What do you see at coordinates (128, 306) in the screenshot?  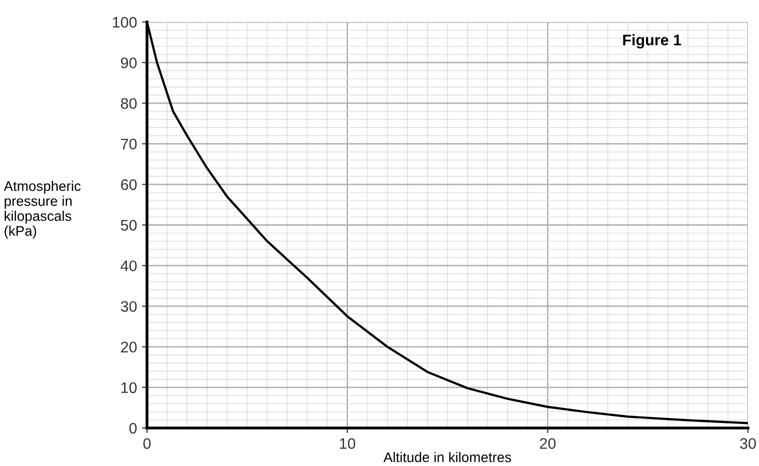 I see `y-tick-label: 30` at bounding box center [128, 306].